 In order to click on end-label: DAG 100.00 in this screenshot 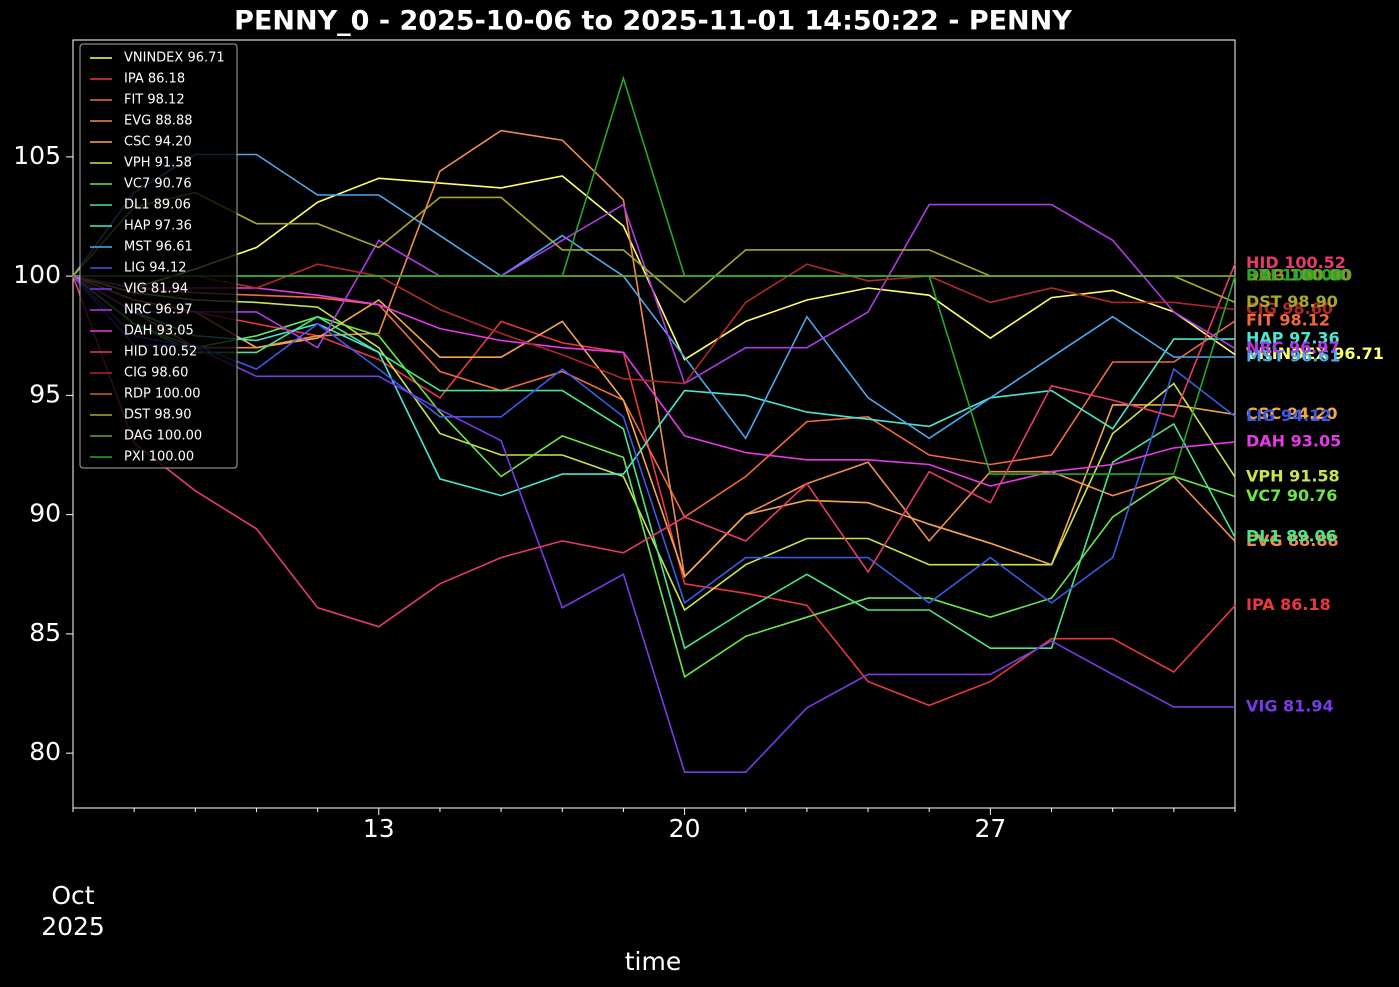, I will do `click(1299, 275)`.